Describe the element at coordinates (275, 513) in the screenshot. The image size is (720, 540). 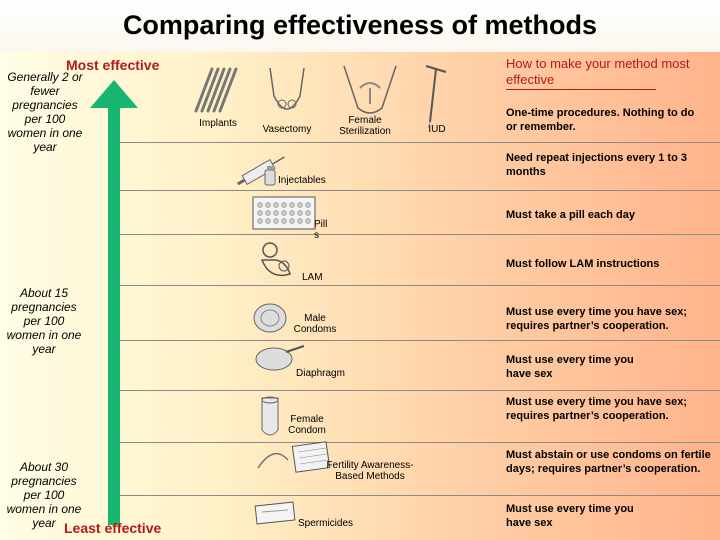
I see `spermicides-icon` at that location.